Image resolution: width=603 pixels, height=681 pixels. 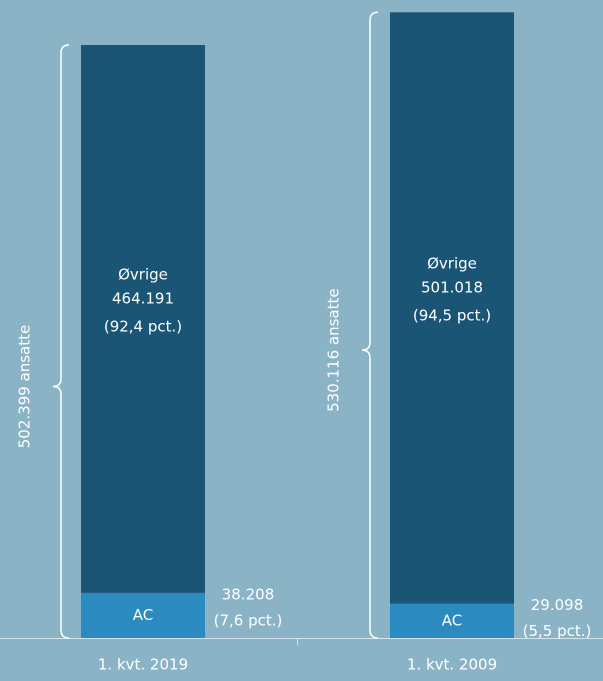 I want to click on x-tick-label: 1. kvt. 2019, so click(x=143, y=665).